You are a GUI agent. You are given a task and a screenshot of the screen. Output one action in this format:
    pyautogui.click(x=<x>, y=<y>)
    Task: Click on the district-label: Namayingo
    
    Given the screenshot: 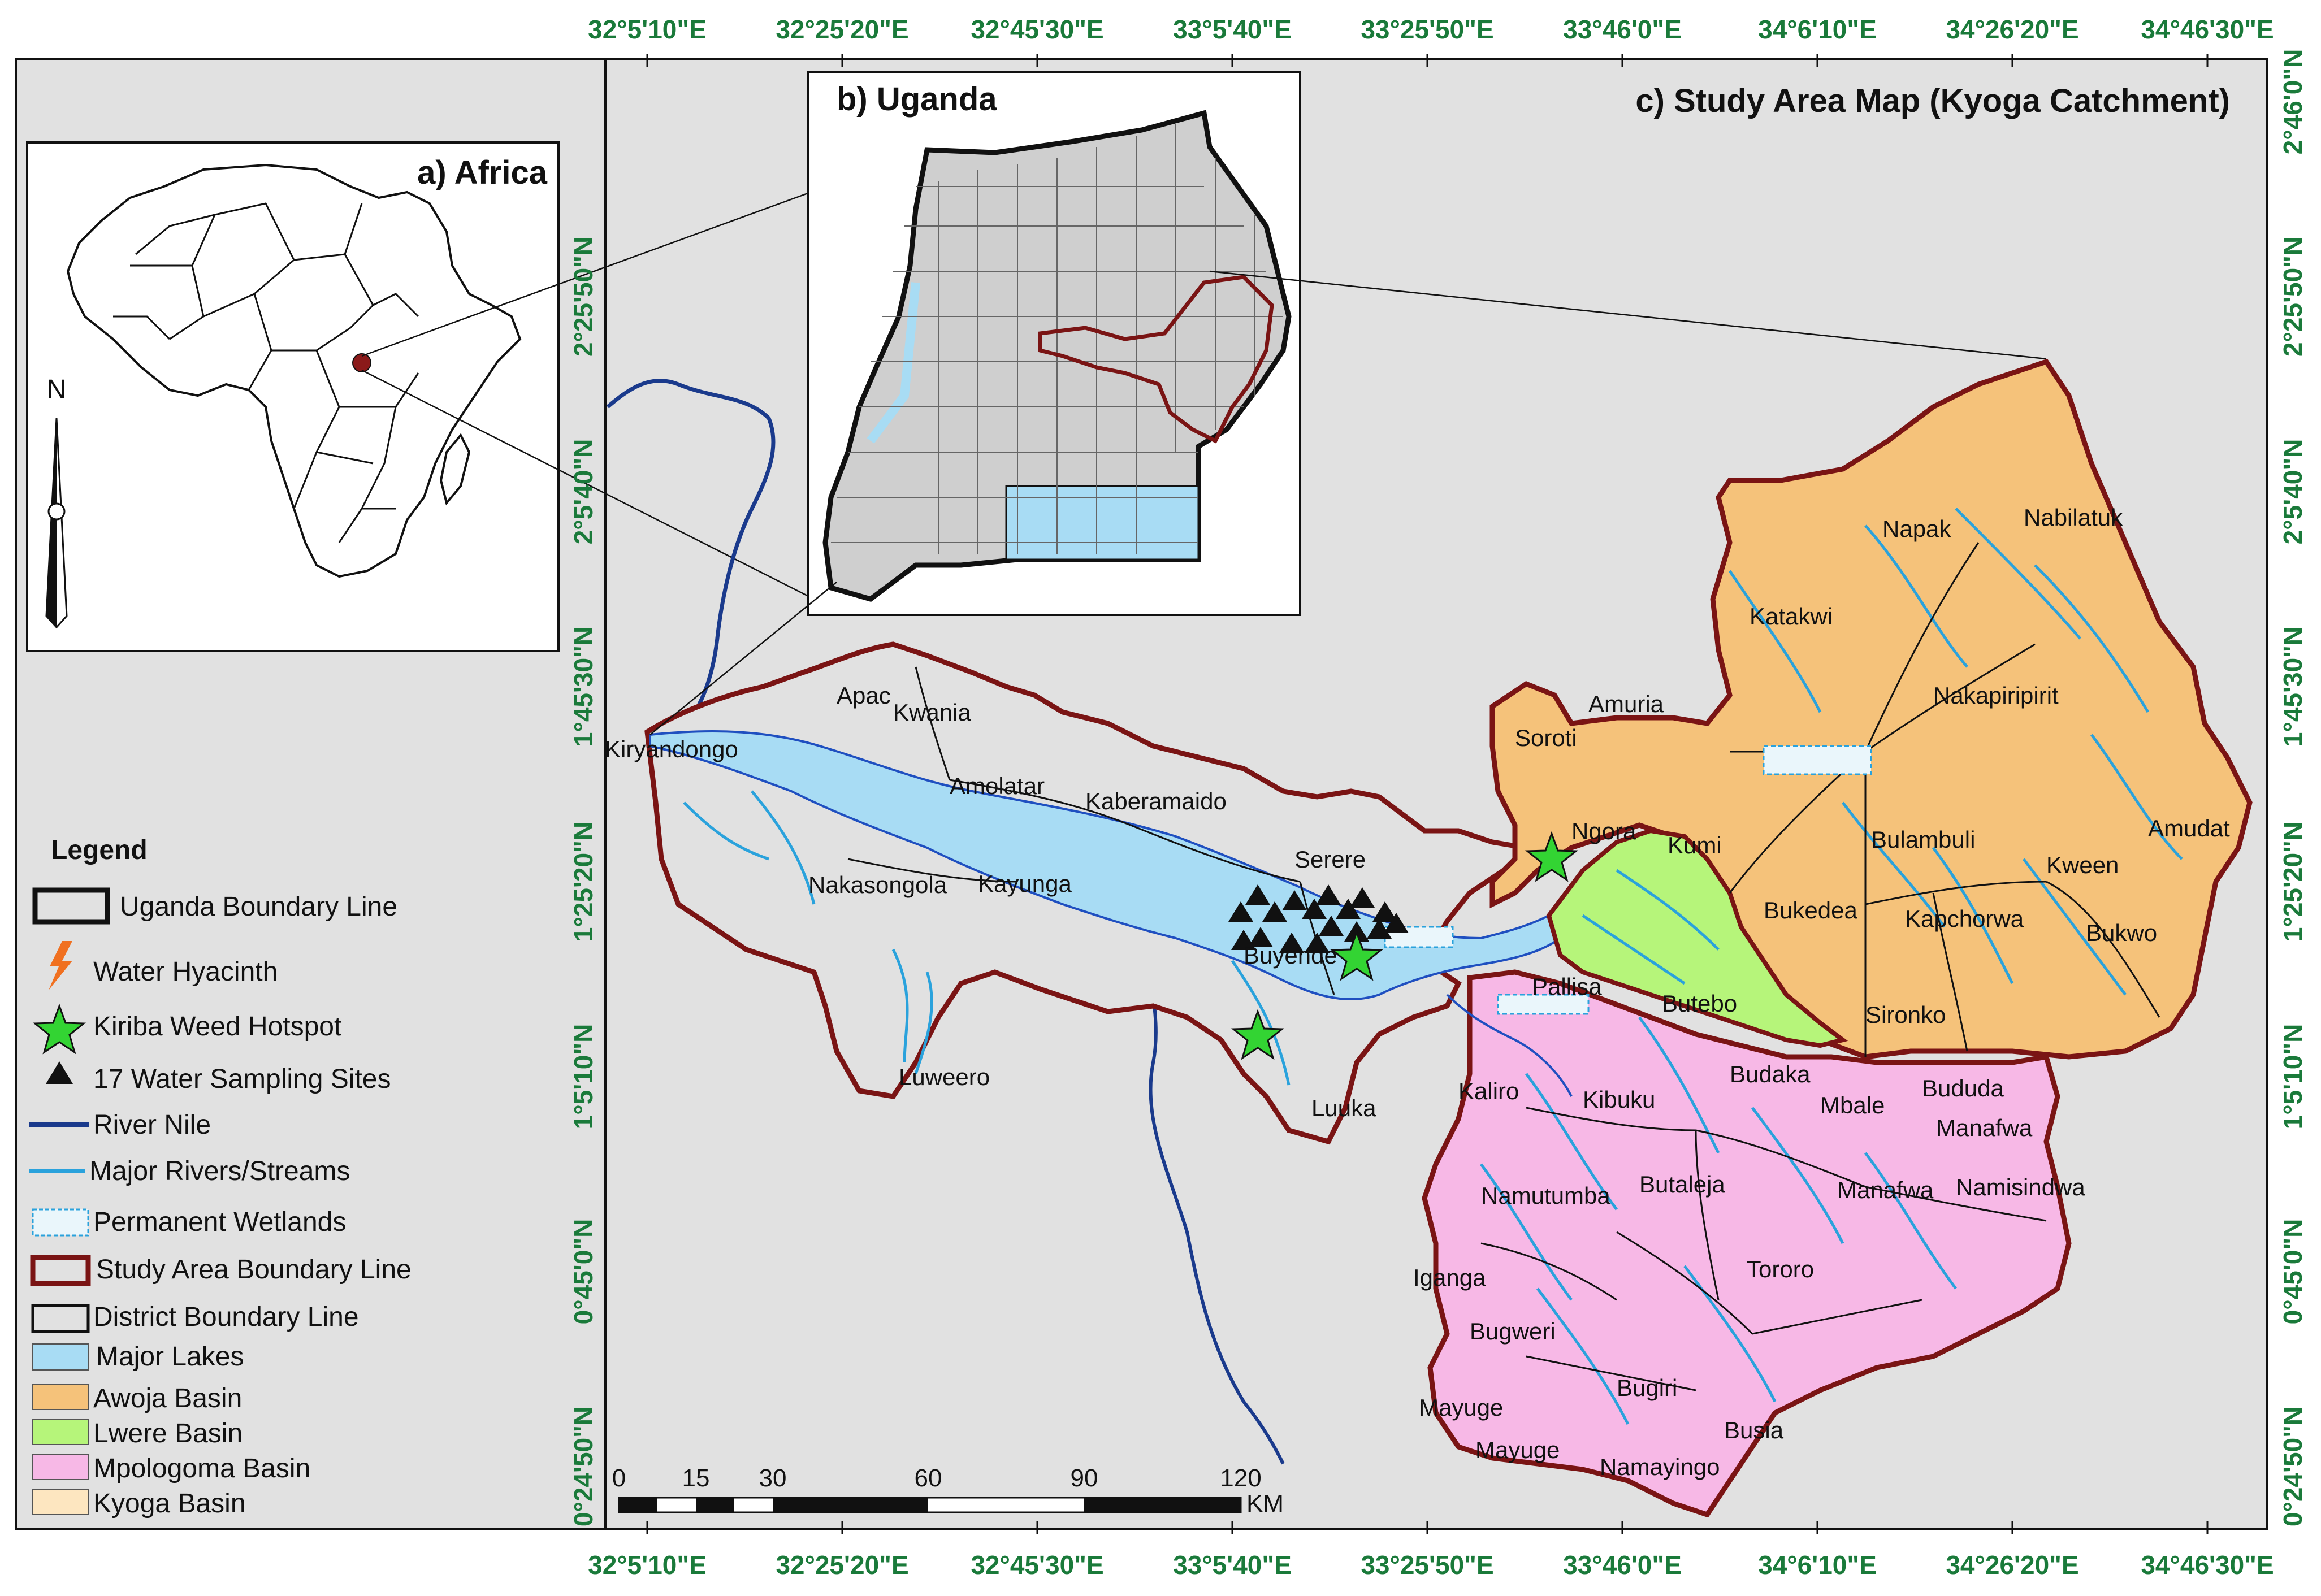 What is the action you would take?
    pyautogui.click(x=1660, y=1467)
    